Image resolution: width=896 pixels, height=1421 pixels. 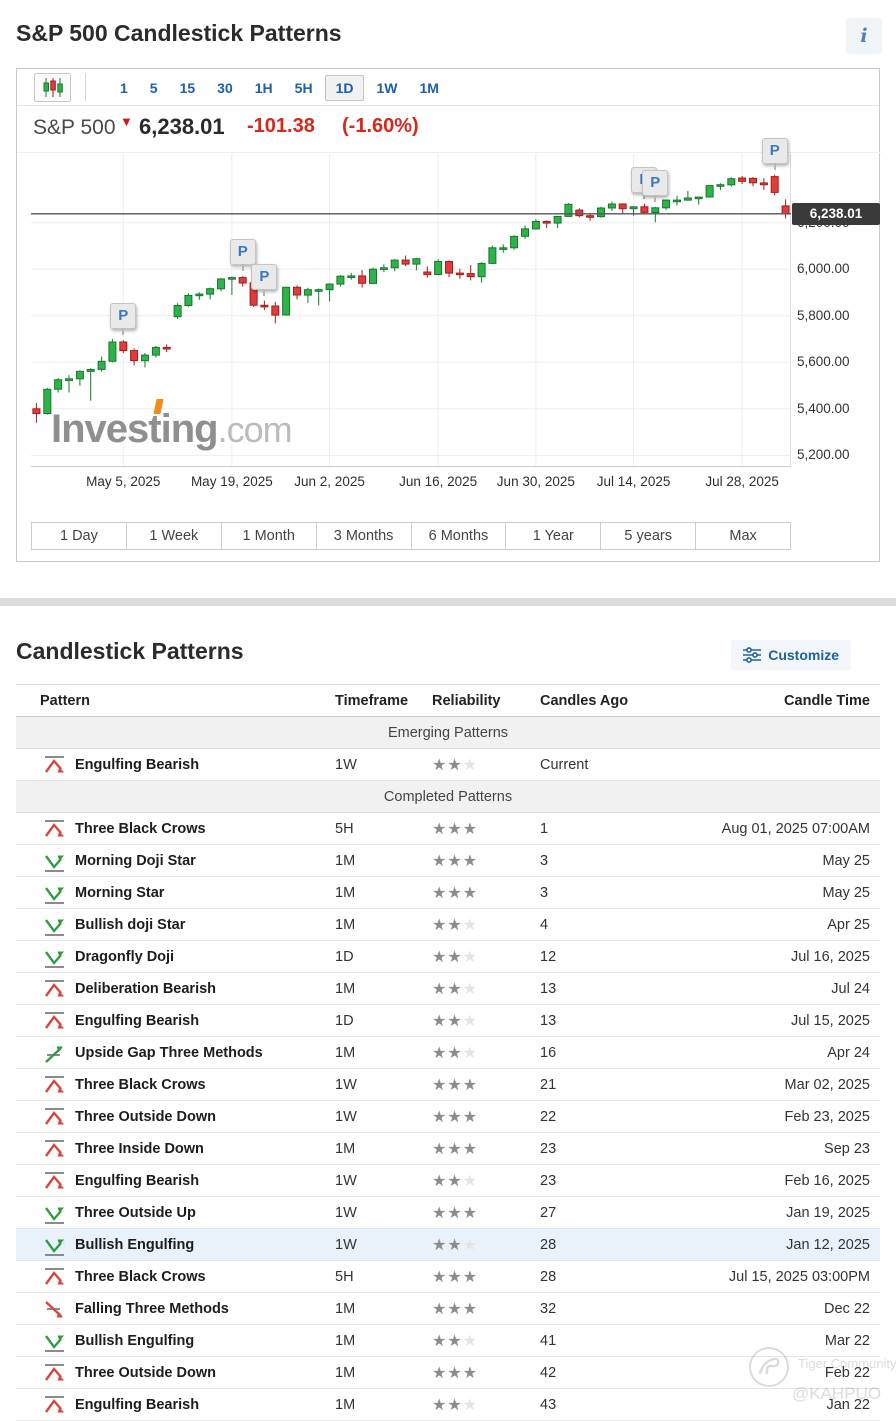 I want to click on customize-label: Customize, so click(x=803, y=655).